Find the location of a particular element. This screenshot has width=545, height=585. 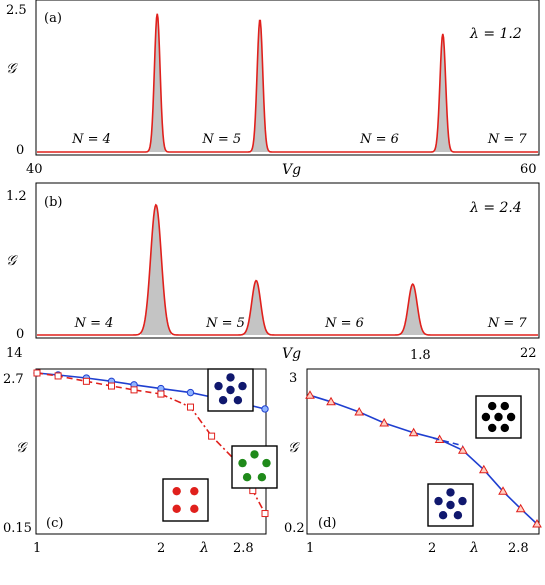

panel-d-xtick-2: 2 is located at coordinates (432, 548).